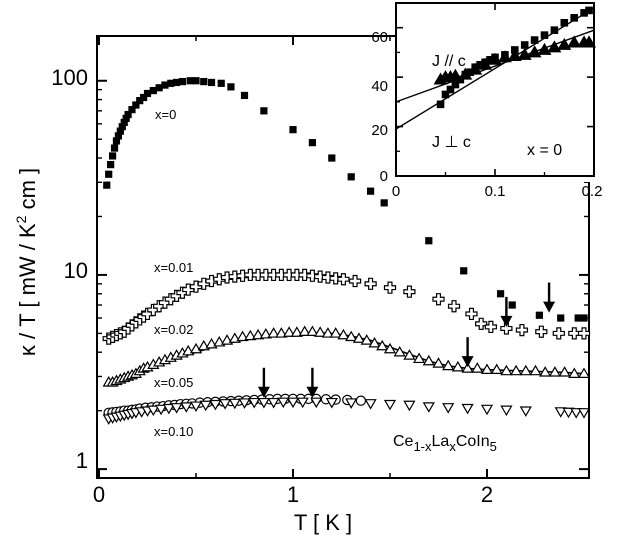  Describe the element at coordinates (495, 68) in the screenshot. I see `inset-fit-line` at that location.